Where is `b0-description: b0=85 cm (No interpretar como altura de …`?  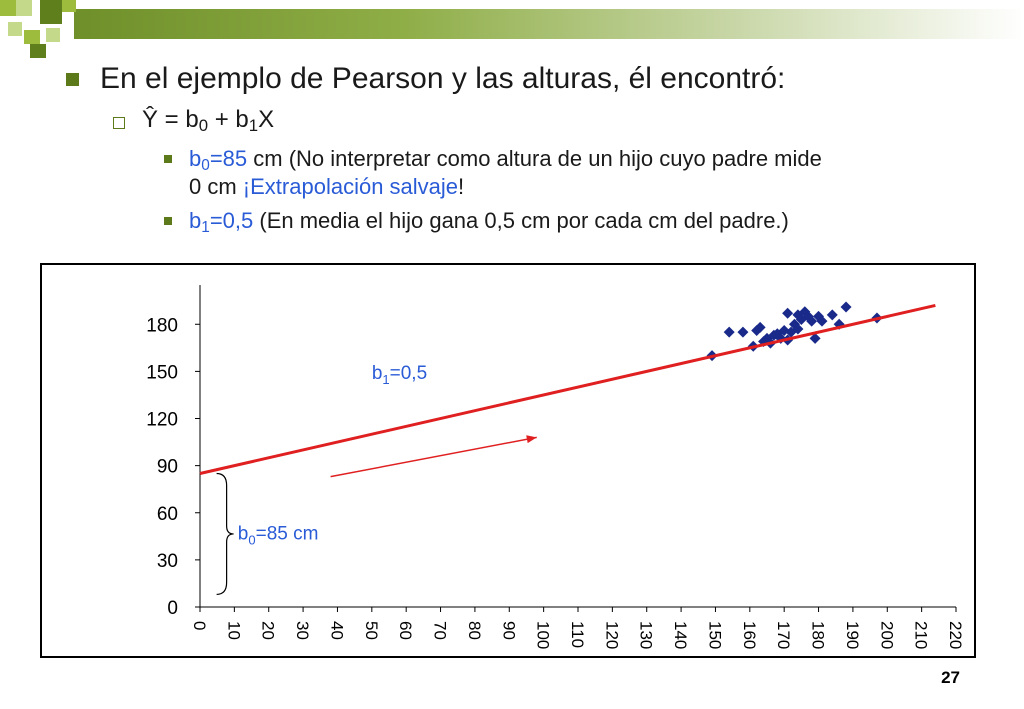 b0-description: b0=85 cm (No interpretar como altura de … is located at coordinates (505, 160).